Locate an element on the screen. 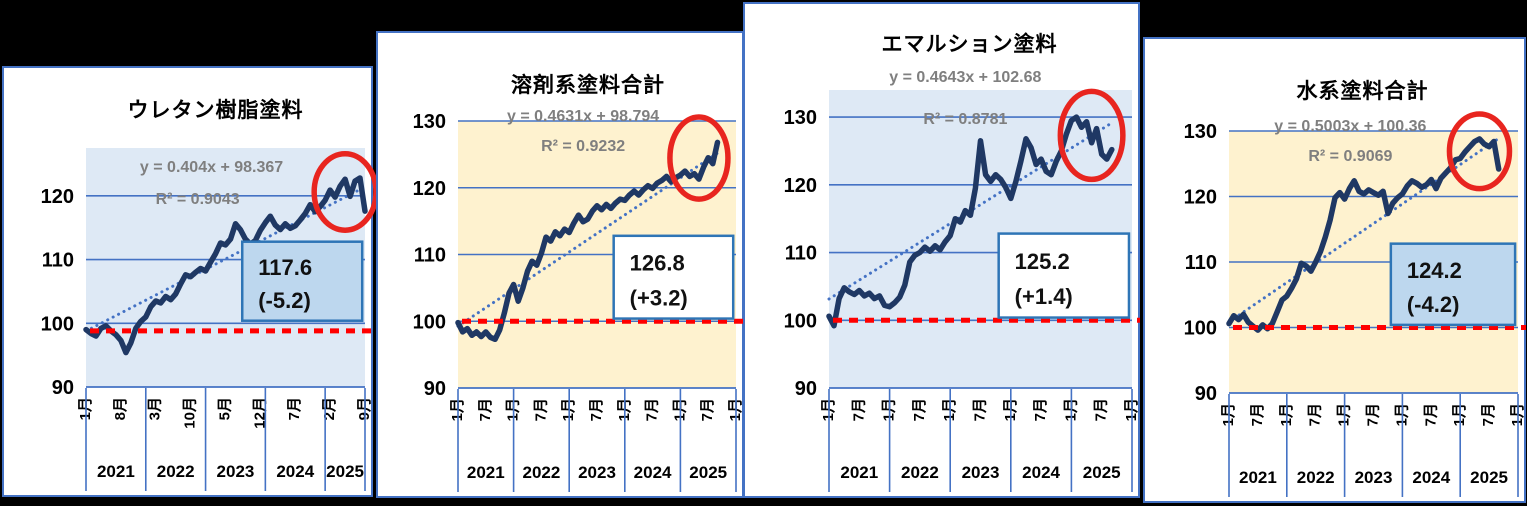  callout-change-value: (+1.4) is located at coordinates (1044, 296).